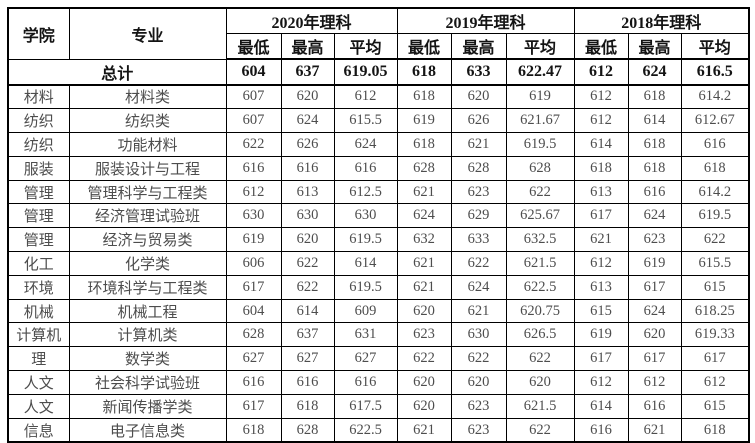 This screenshot has width=755, height=443. I want to click on major-cell: 环境科学与工程类, so click(147, 287).